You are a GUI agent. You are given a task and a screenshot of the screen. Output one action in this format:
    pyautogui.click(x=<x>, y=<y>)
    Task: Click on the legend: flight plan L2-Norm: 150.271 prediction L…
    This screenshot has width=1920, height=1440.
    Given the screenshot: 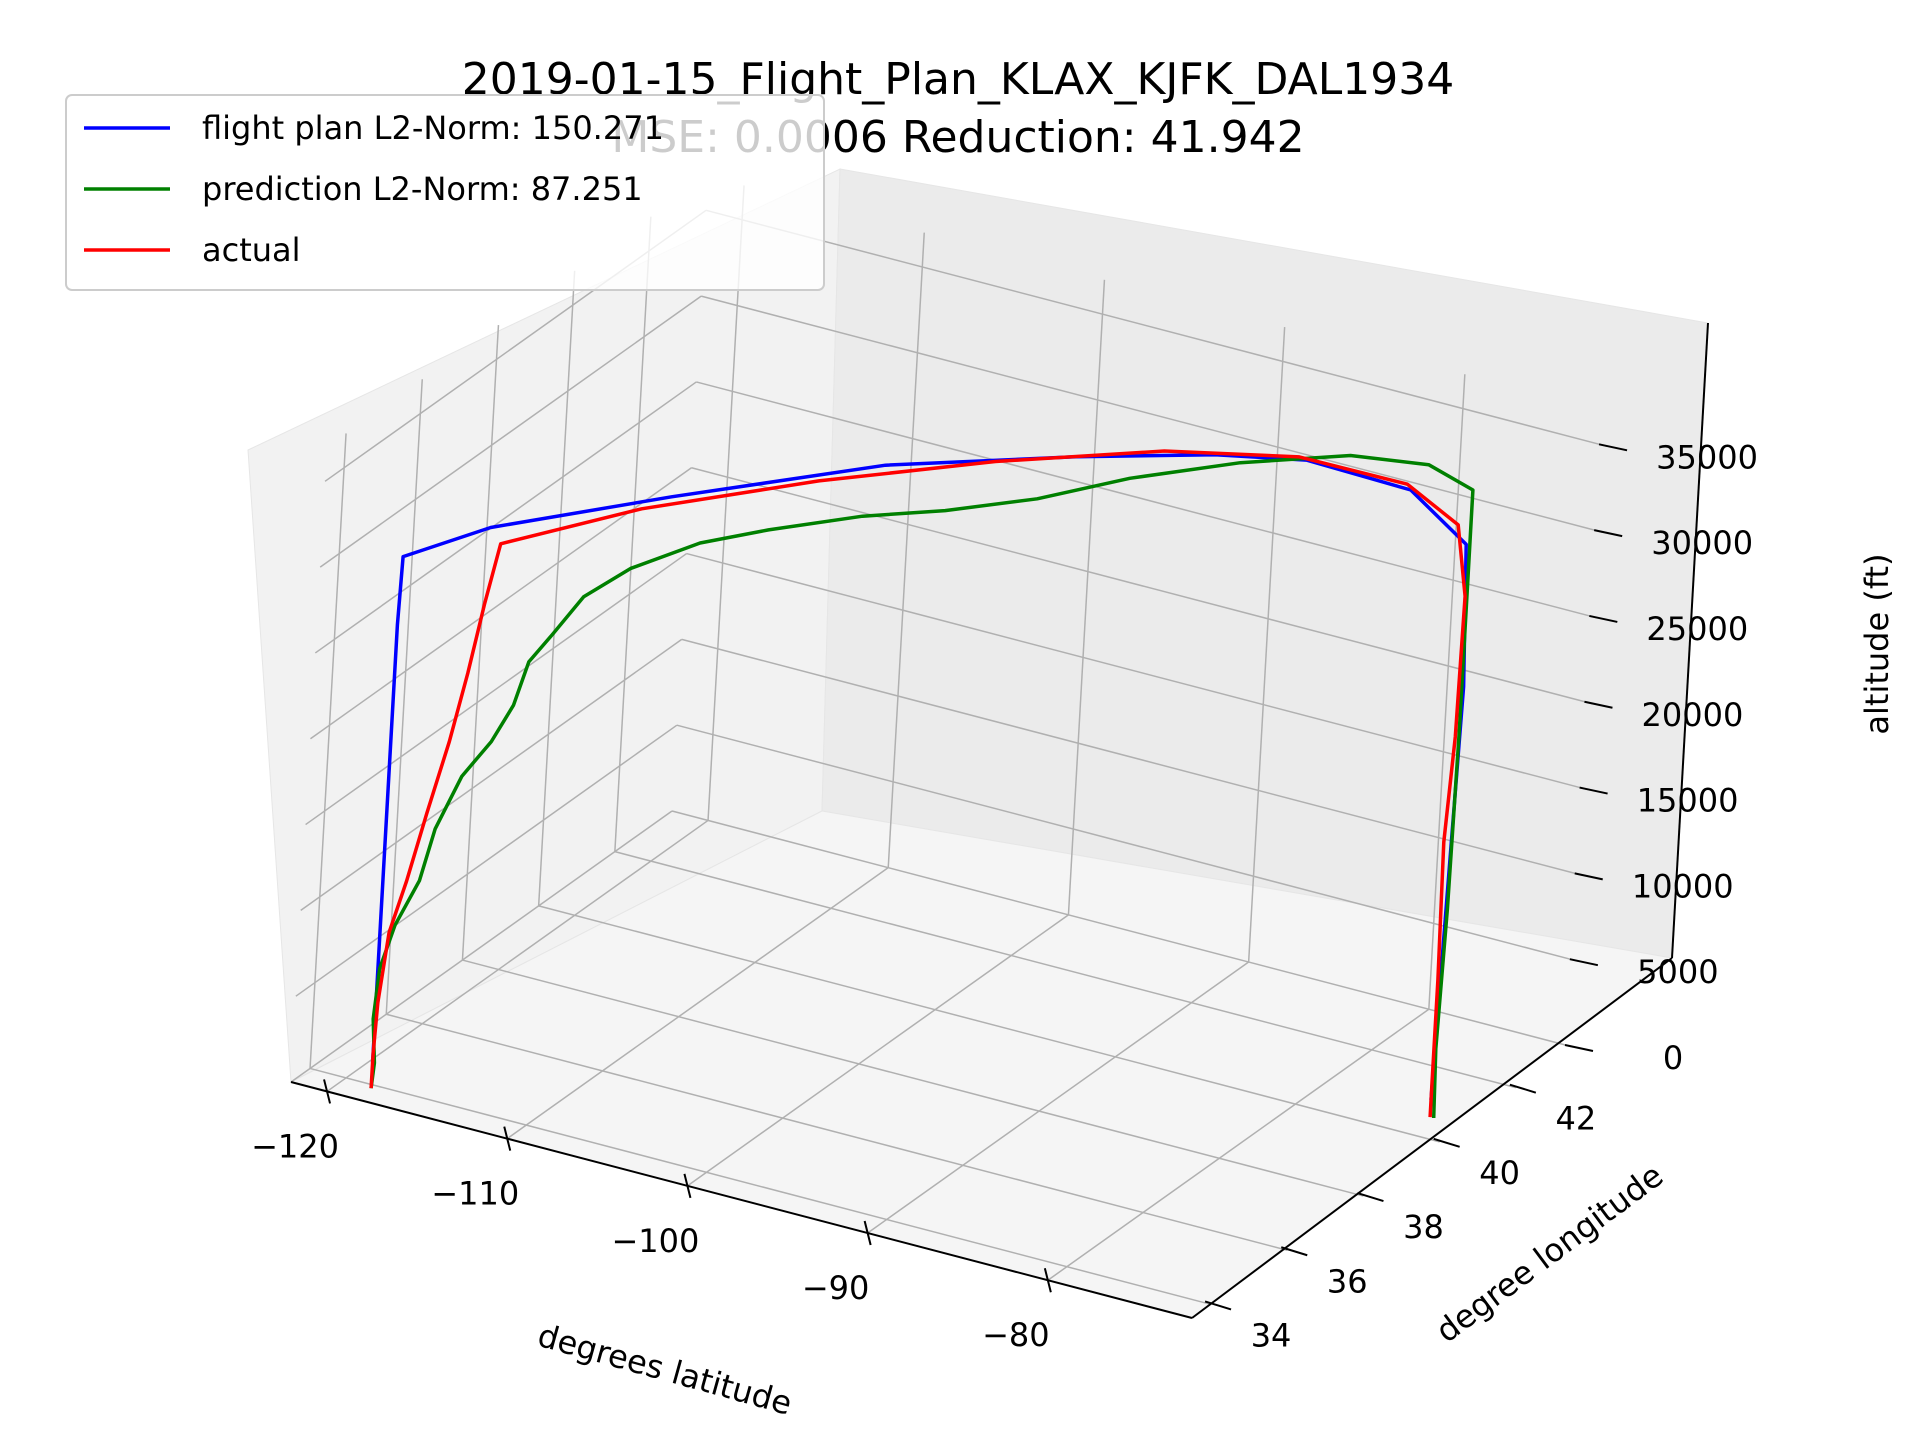 What is the action you would take?
    pyautogui.click(x=445, y=192)
    